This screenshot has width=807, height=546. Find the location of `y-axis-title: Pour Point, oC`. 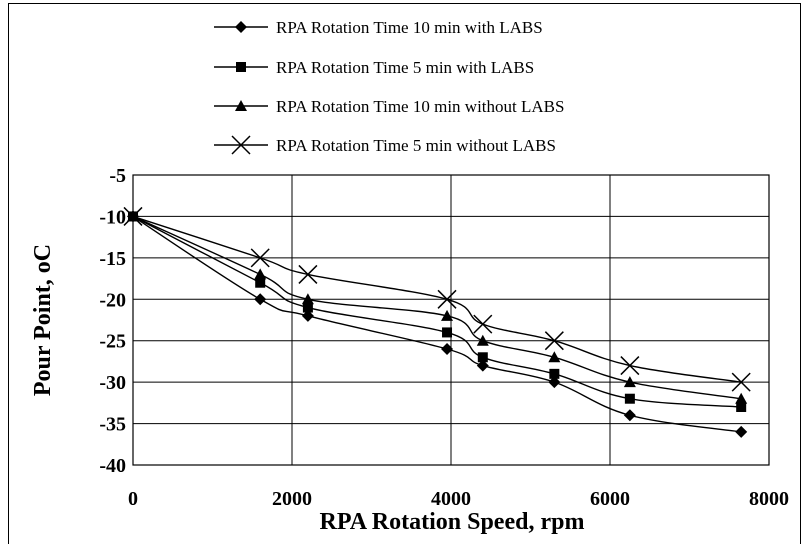

y-axis-title: Pour Point, oC is located at coordinates (43, 320).